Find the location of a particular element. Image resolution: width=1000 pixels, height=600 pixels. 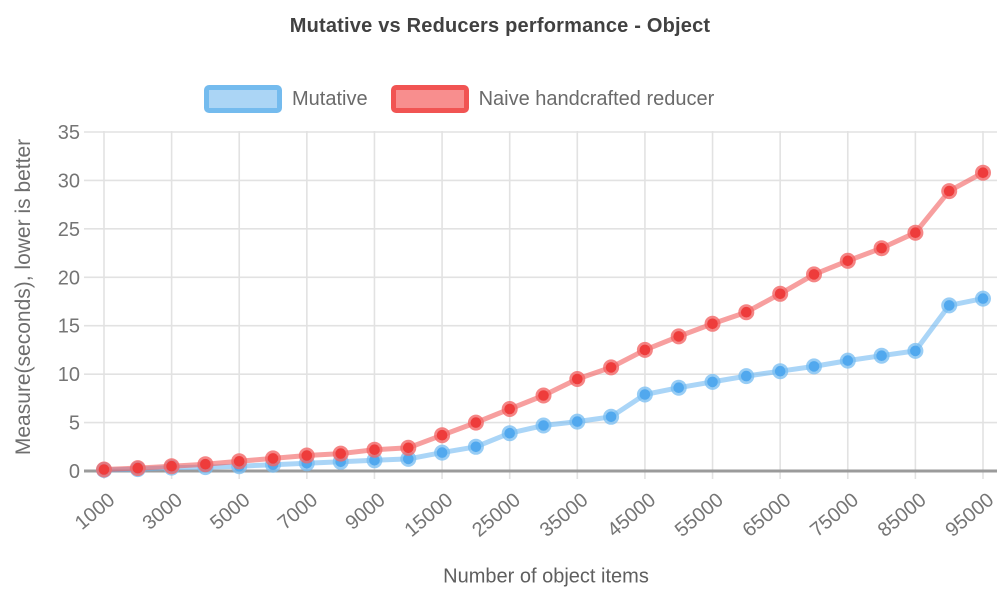

x-tick-label: 25000 is located at coordinates (496, 515).